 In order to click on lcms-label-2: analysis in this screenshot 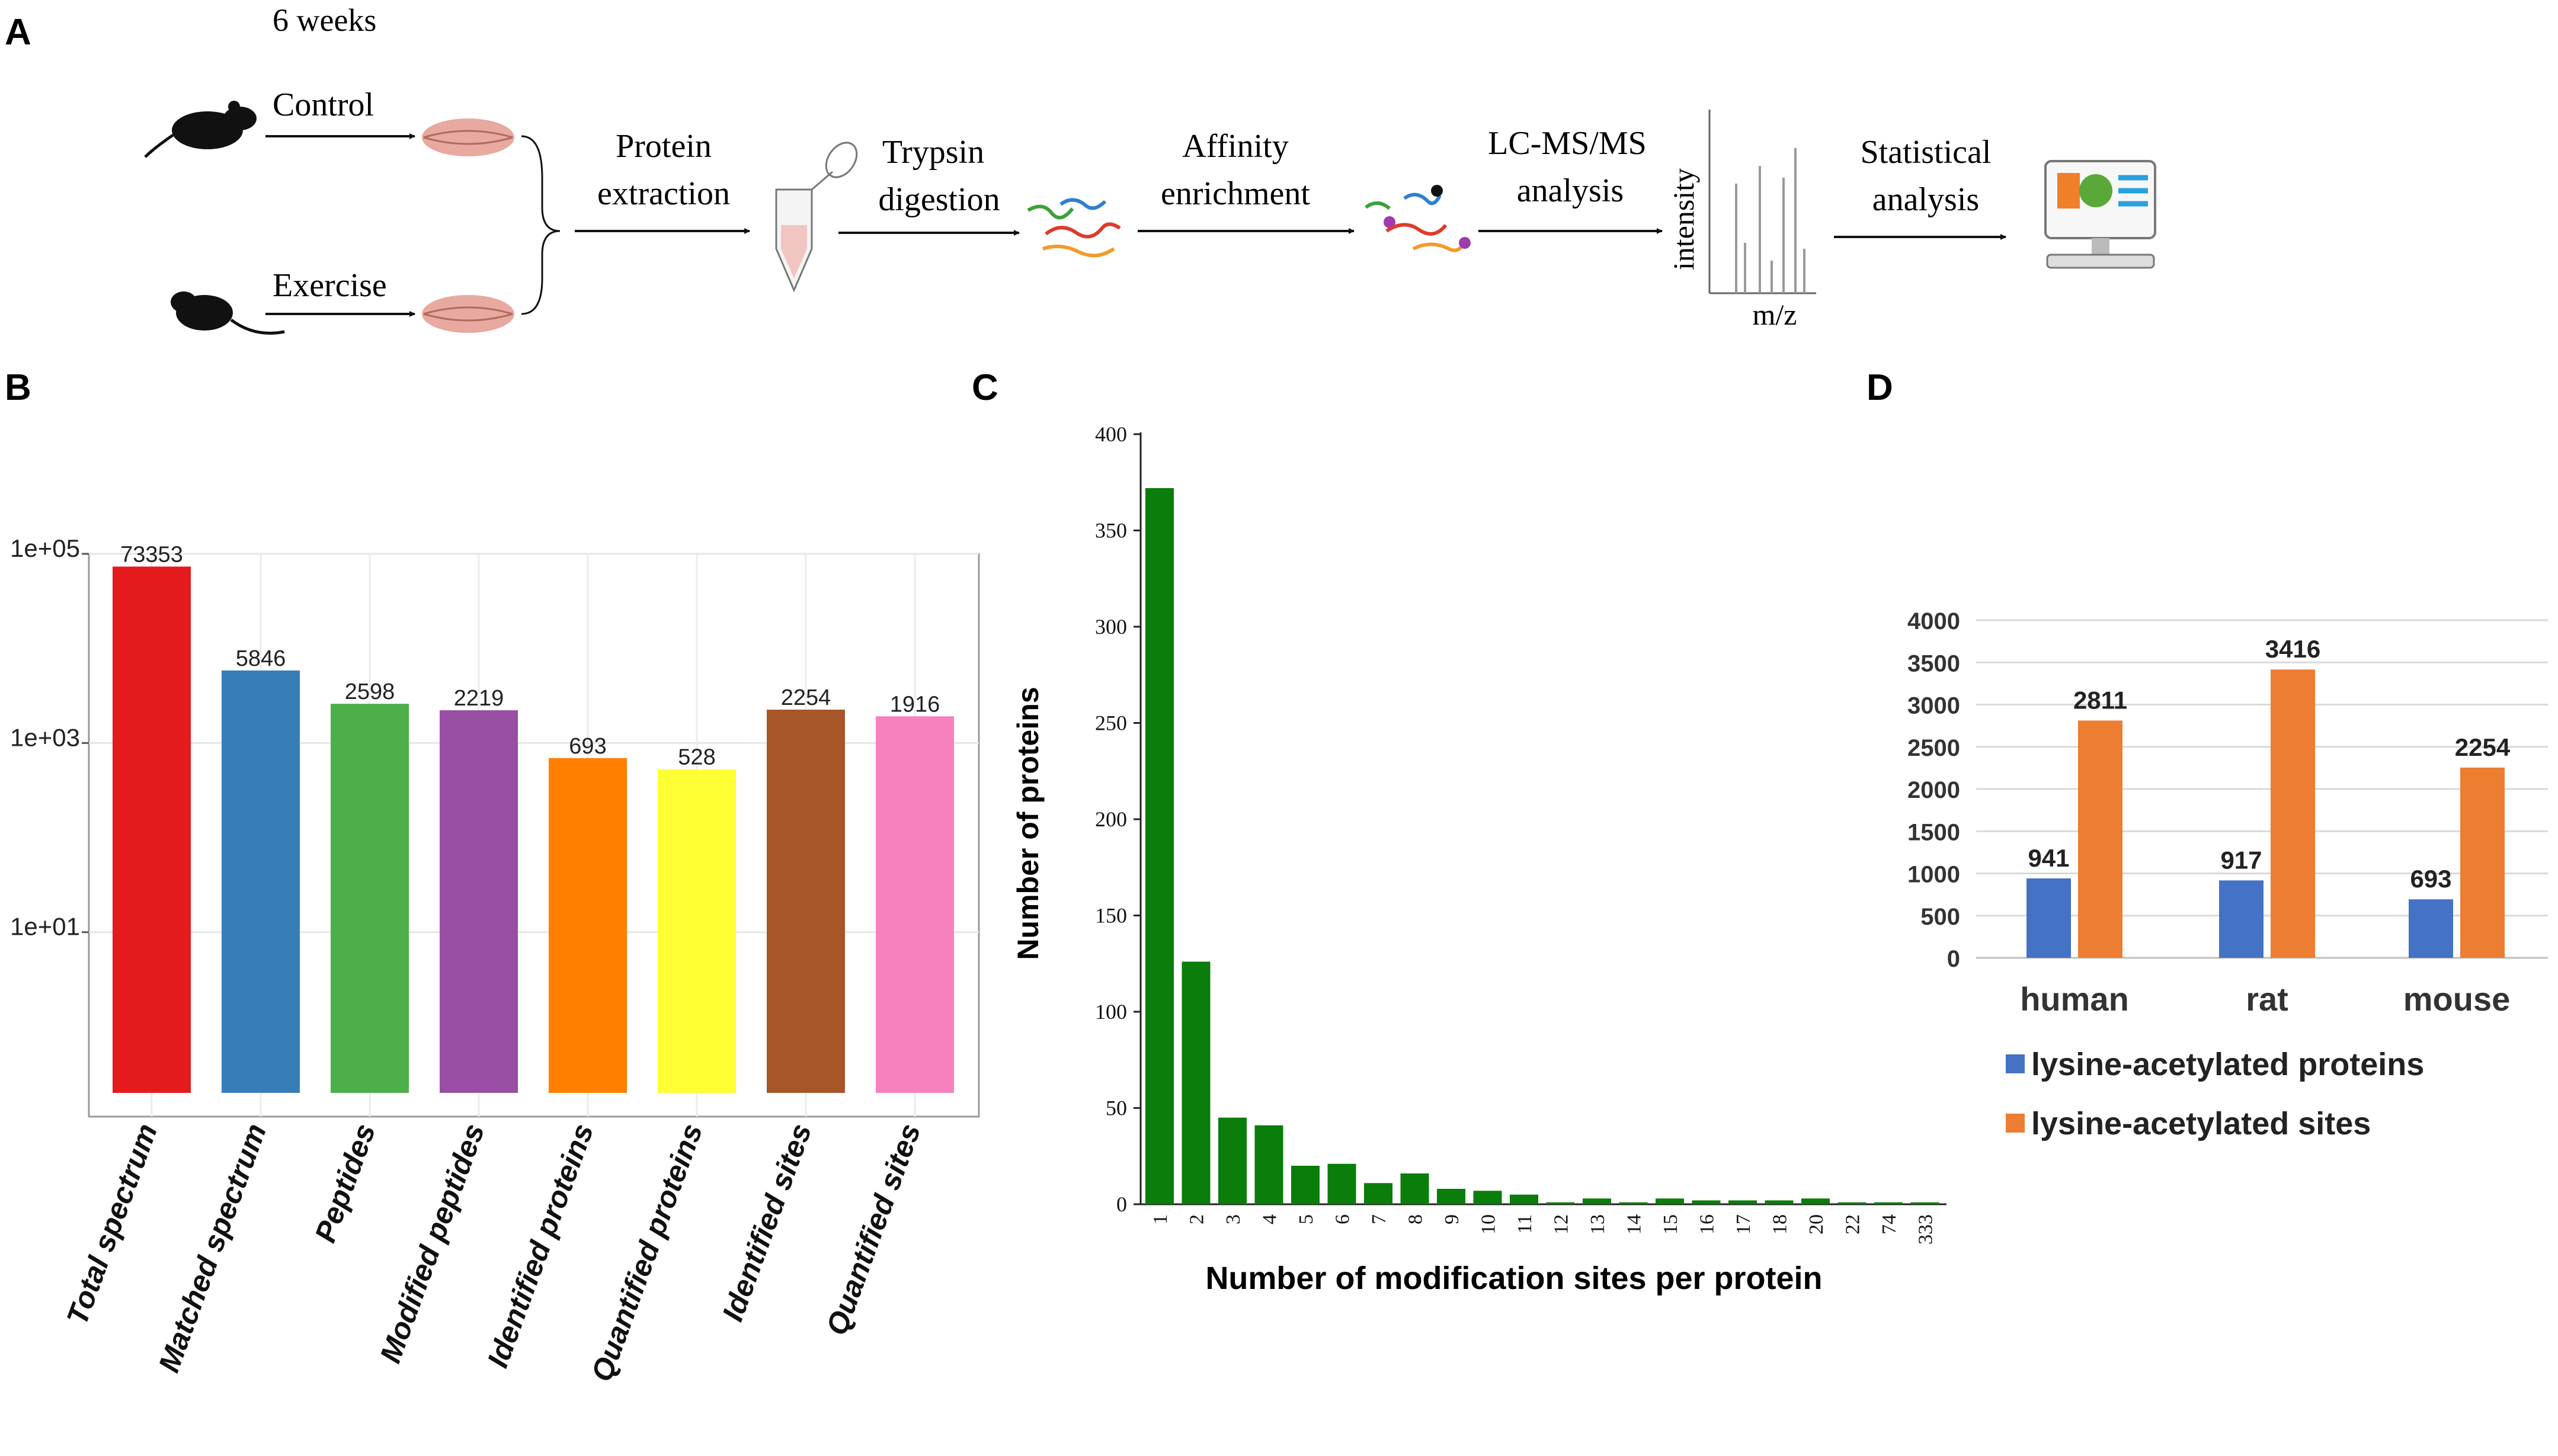, I will do `click(1571, 190)`.